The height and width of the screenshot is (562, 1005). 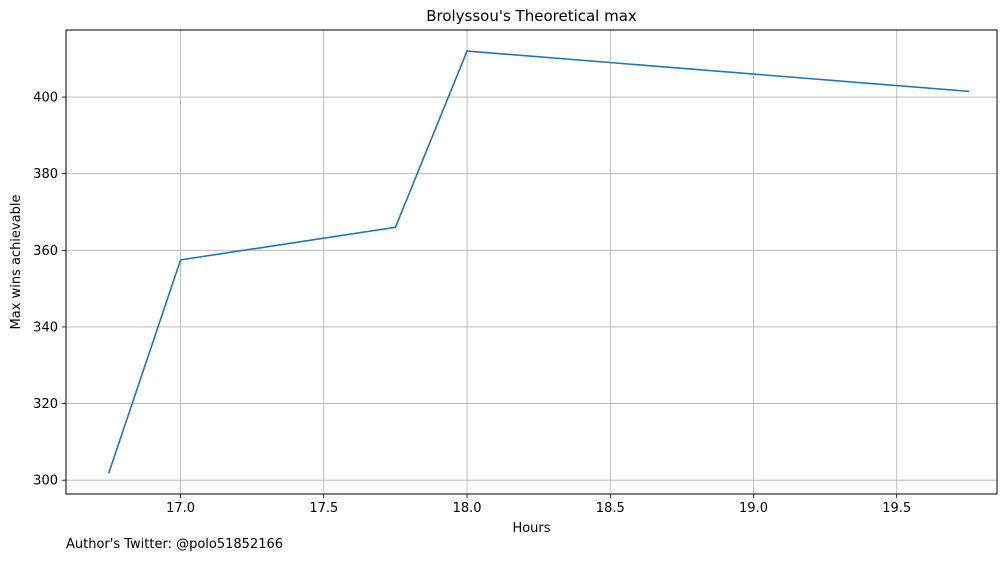 I want to click on y-axis-label: Max wins achievable, so click(x=16, y=262).